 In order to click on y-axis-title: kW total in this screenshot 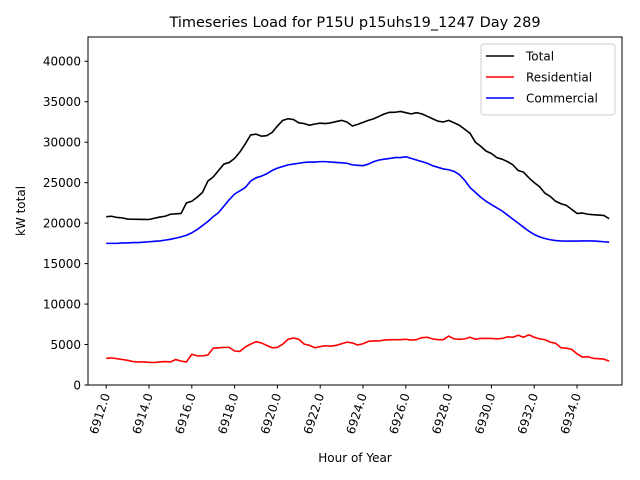, I will do `click(21, 211)`.